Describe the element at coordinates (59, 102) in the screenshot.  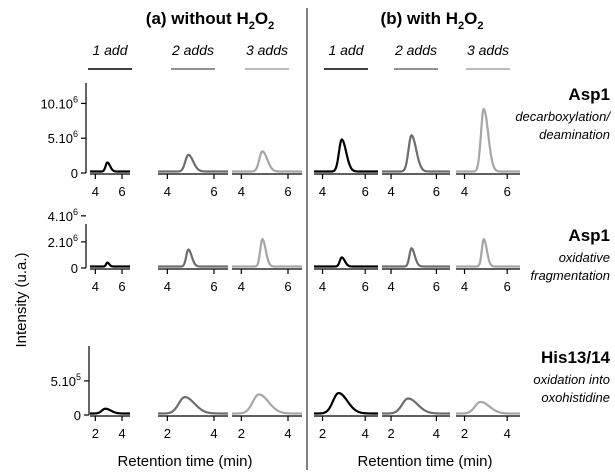
I see `y-tick-label: 10.106` at that location.